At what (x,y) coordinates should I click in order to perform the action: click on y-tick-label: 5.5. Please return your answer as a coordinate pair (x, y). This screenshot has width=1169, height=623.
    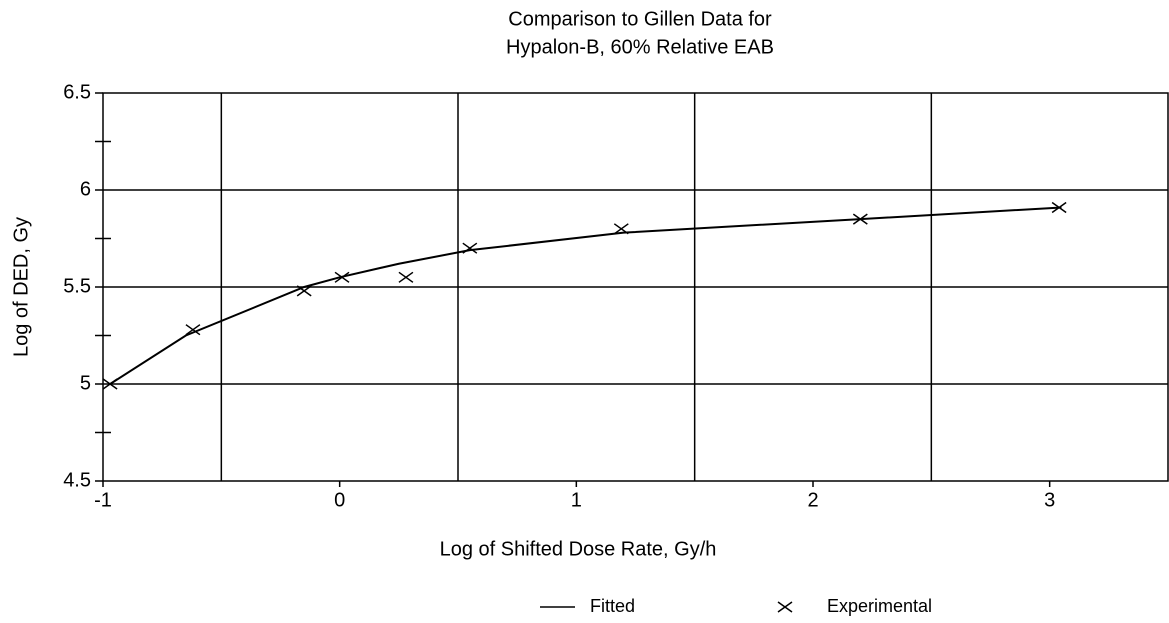
    Looking at the image, I should click on (77, 286).